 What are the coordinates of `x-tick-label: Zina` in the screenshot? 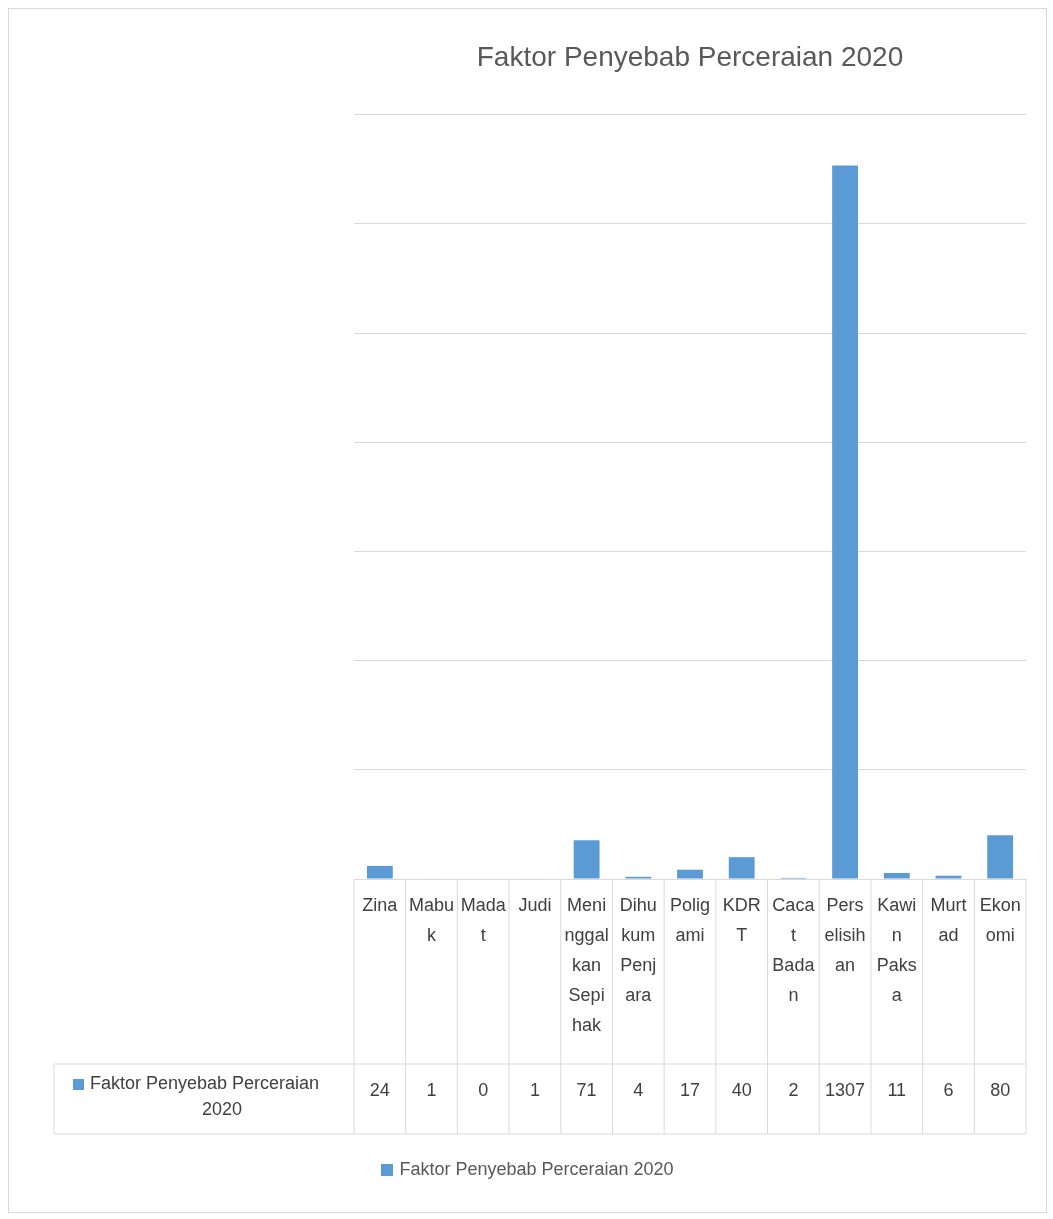 It's located at (380, 904).